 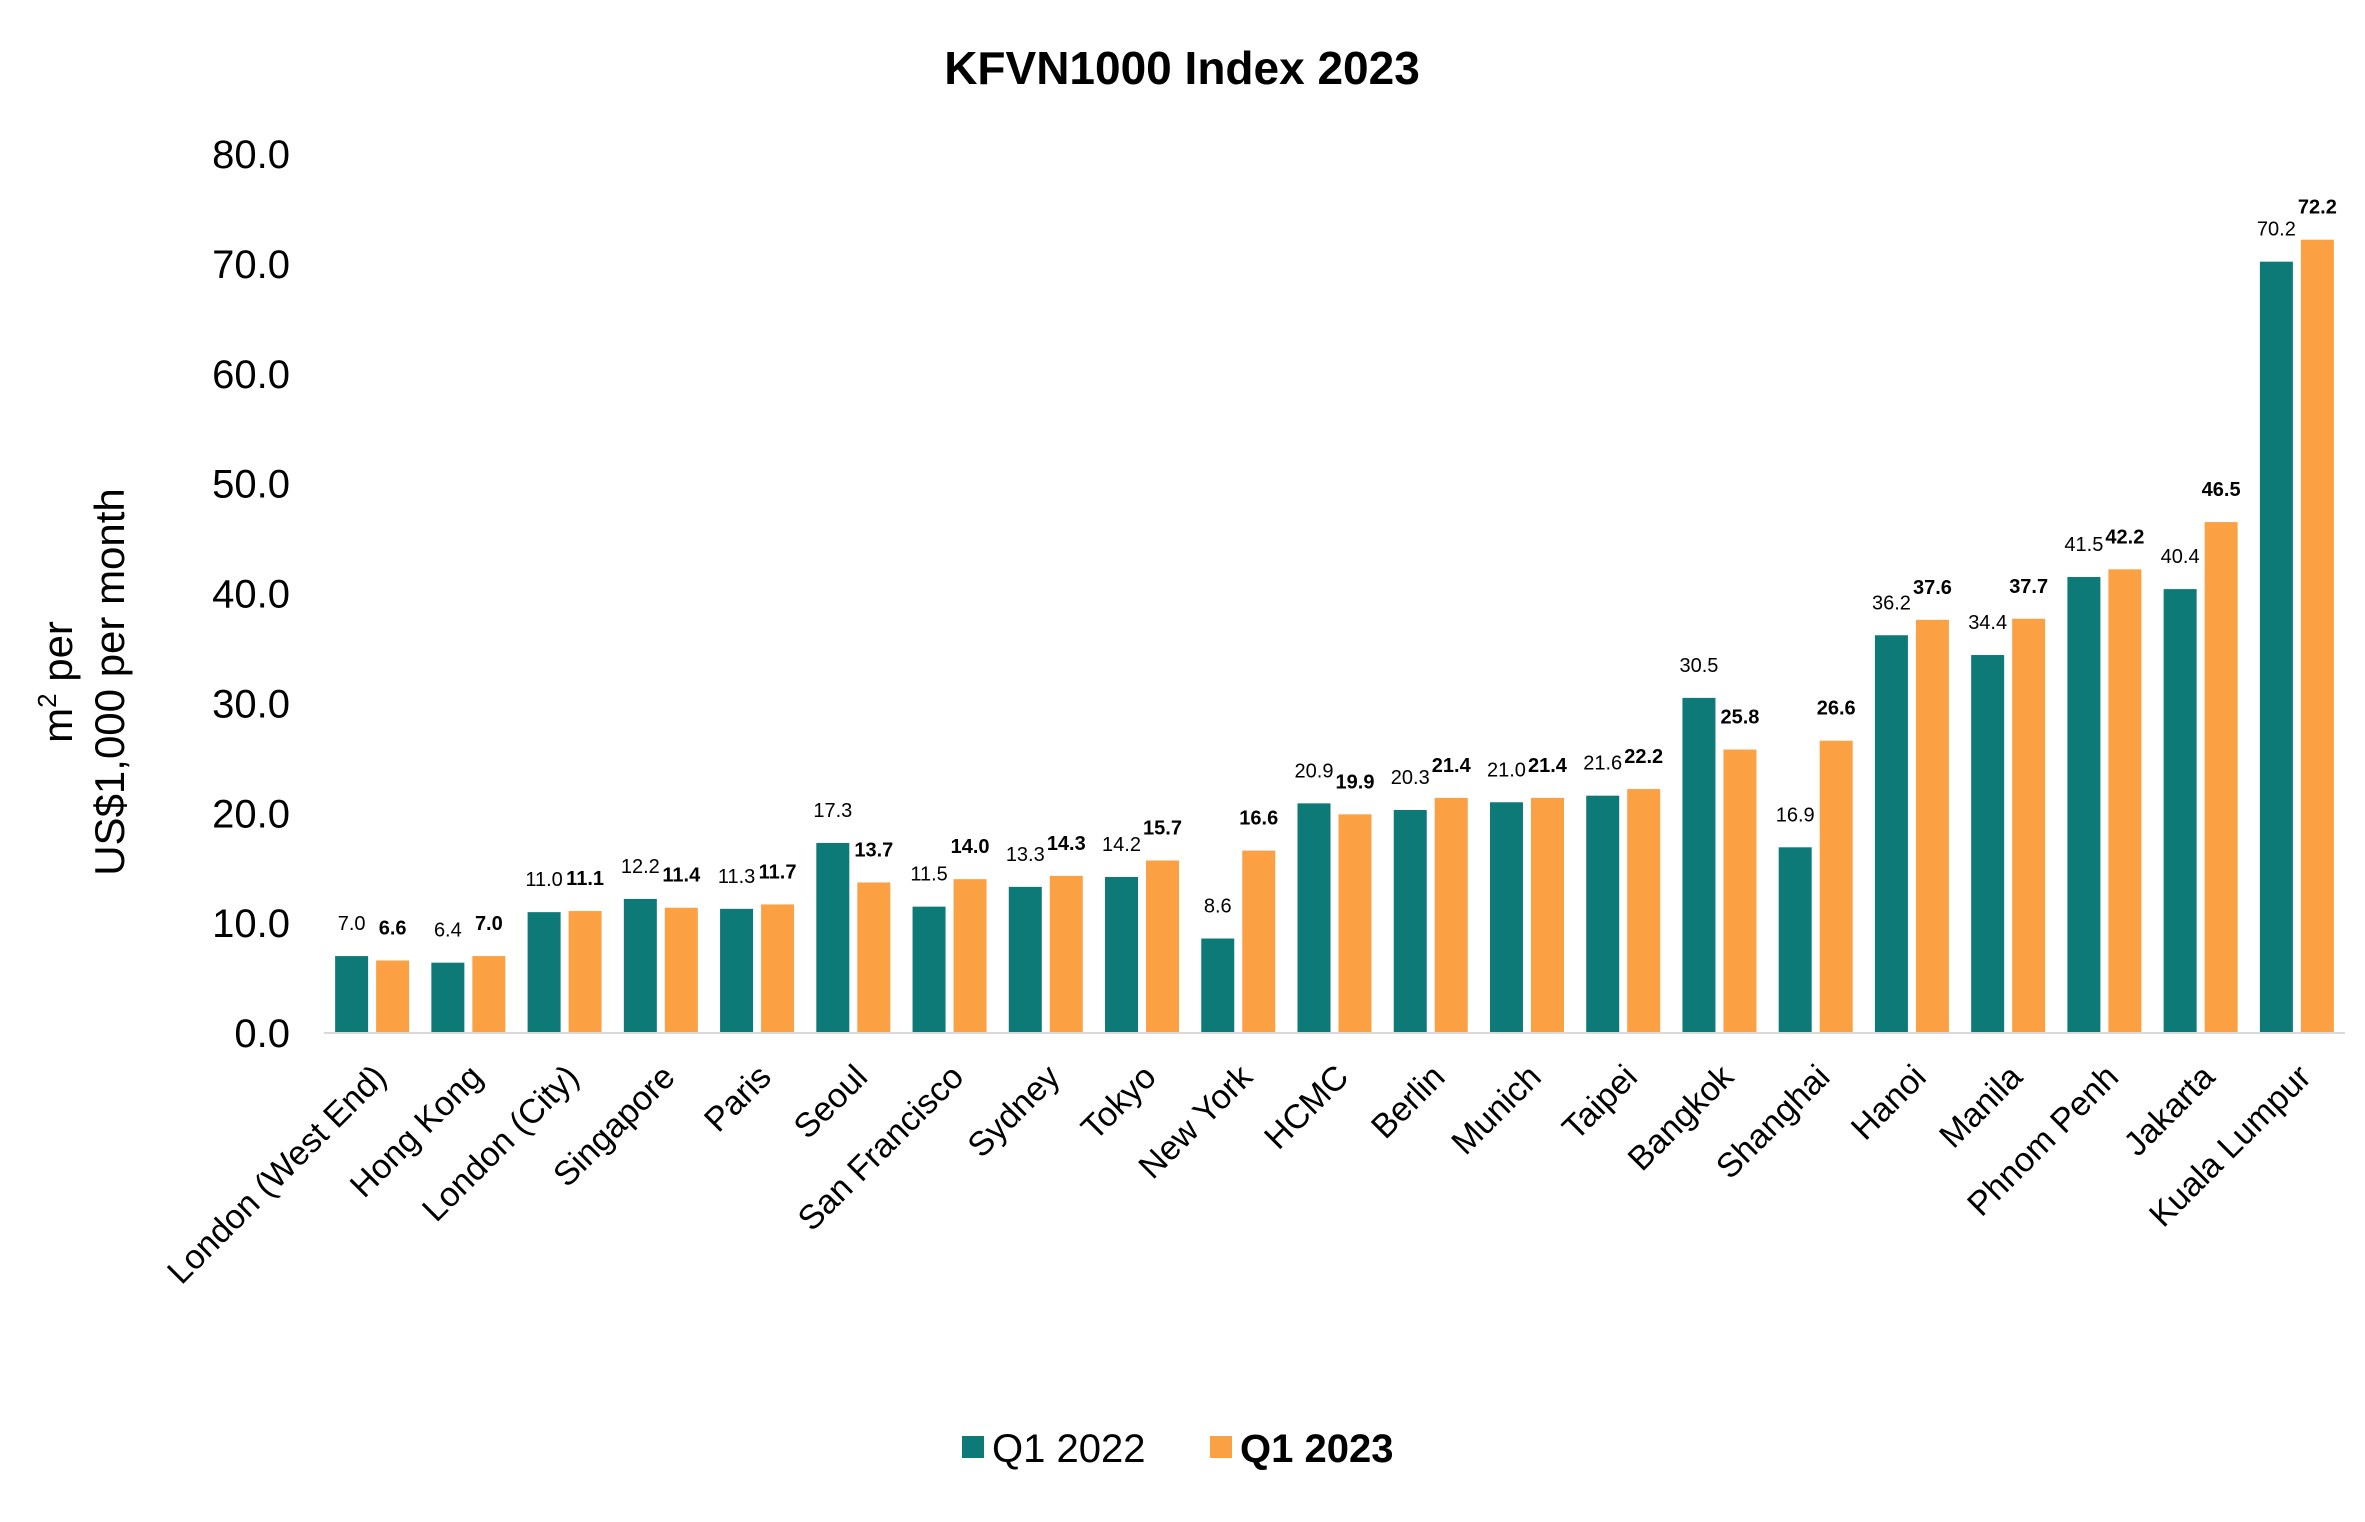 I want to click on x-tick-label-tokyo: Tokyo, so click(x=1119, y=1103).